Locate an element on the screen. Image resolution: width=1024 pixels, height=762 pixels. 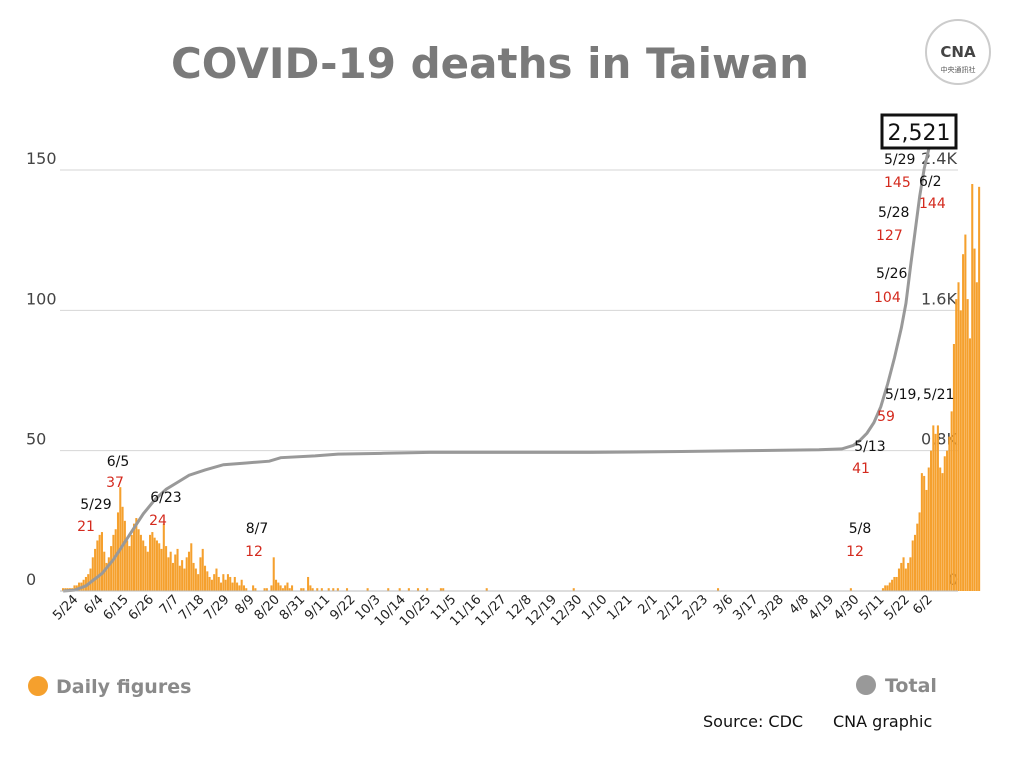
legend: Daily figures Total is located at coordinates (482, 686).